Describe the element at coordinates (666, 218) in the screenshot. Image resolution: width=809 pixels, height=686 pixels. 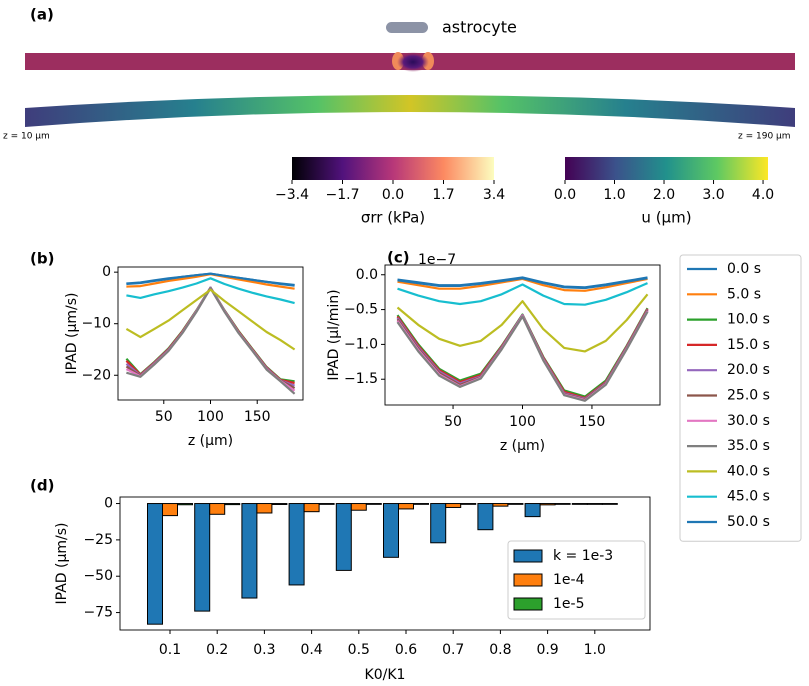
I see `colorbar-label: u (µm)` at that location.